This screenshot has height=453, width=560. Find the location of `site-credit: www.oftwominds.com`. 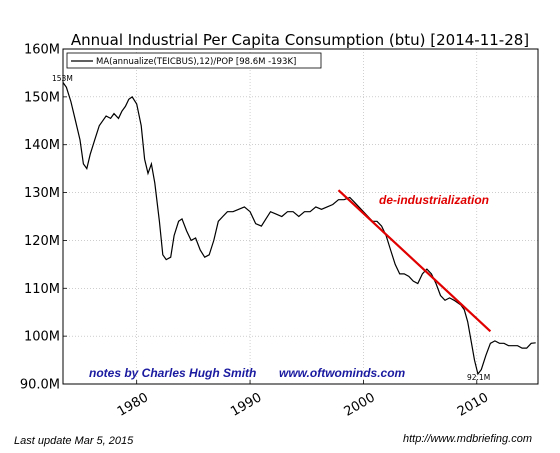

site-credit: www.oftwominds.com is located at coordinates (342, 373).